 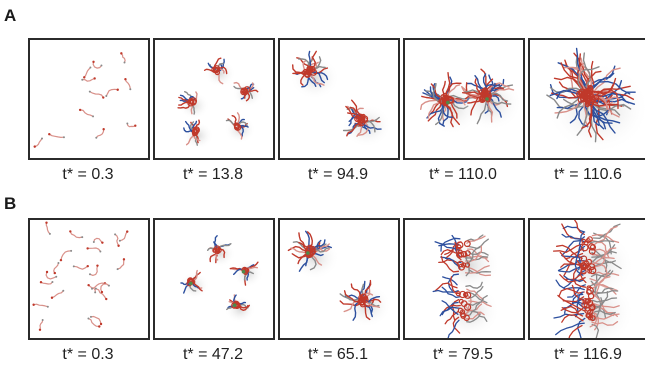 I want to click on time-label-a-1: t* = 0.3, so click(x=88, y=174).